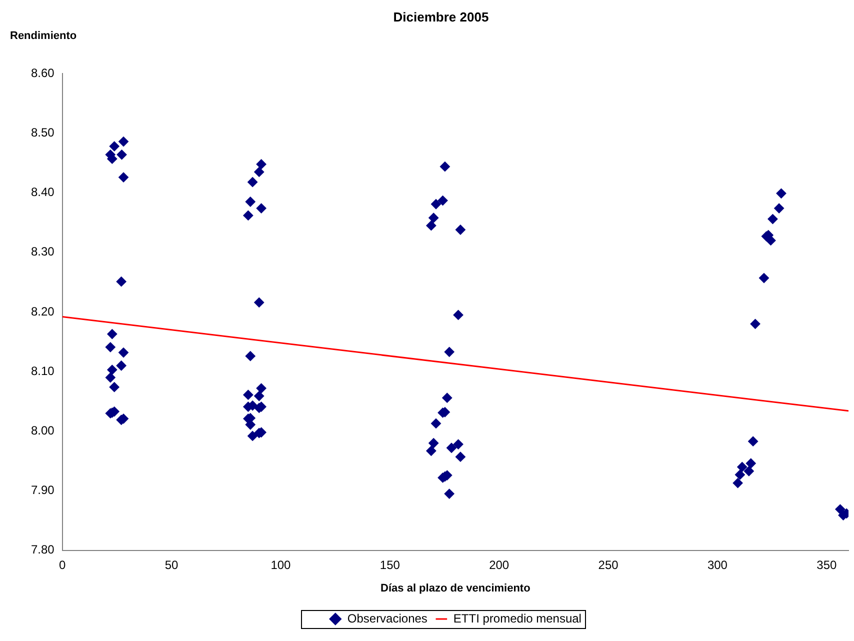 This screenshot has height=641, width=854. What do you see at coordinates (43, 36) in the screenshot?
I see `y-axis-title: Rendimiento` at bounding box center [43, 36].